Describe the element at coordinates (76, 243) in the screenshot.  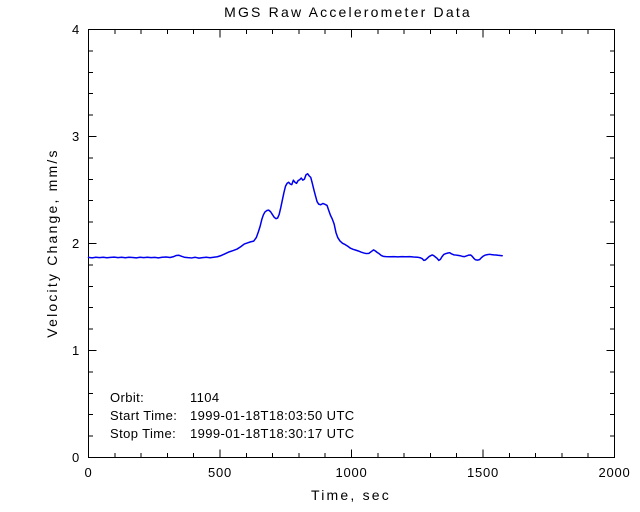
I see `y-tick-label: 2` at that location.